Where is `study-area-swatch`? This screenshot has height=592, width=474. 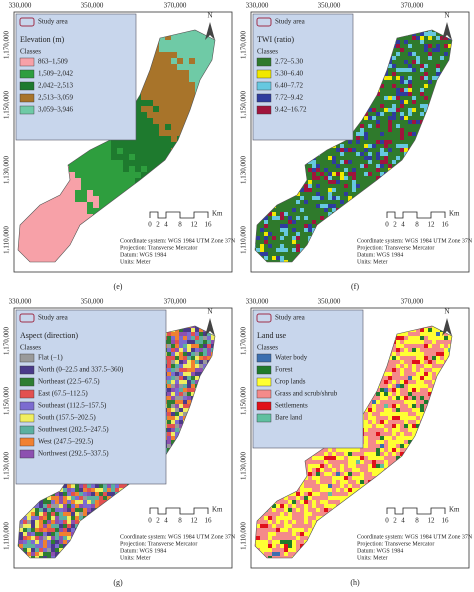 study-area-swatch is located at coordinates (27, 22).